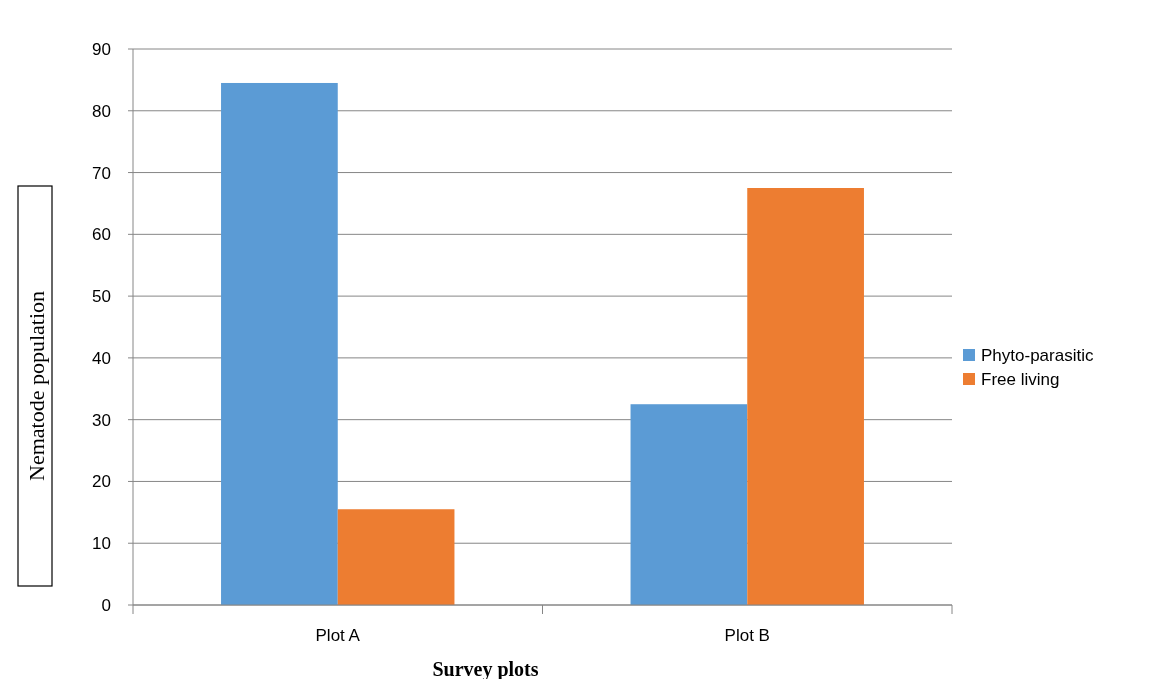 This screenshot has width=1157, height=679. Describe the element at coordinates (106, 605) in the screenshot. I see `y-tick-label: 0` at that location.